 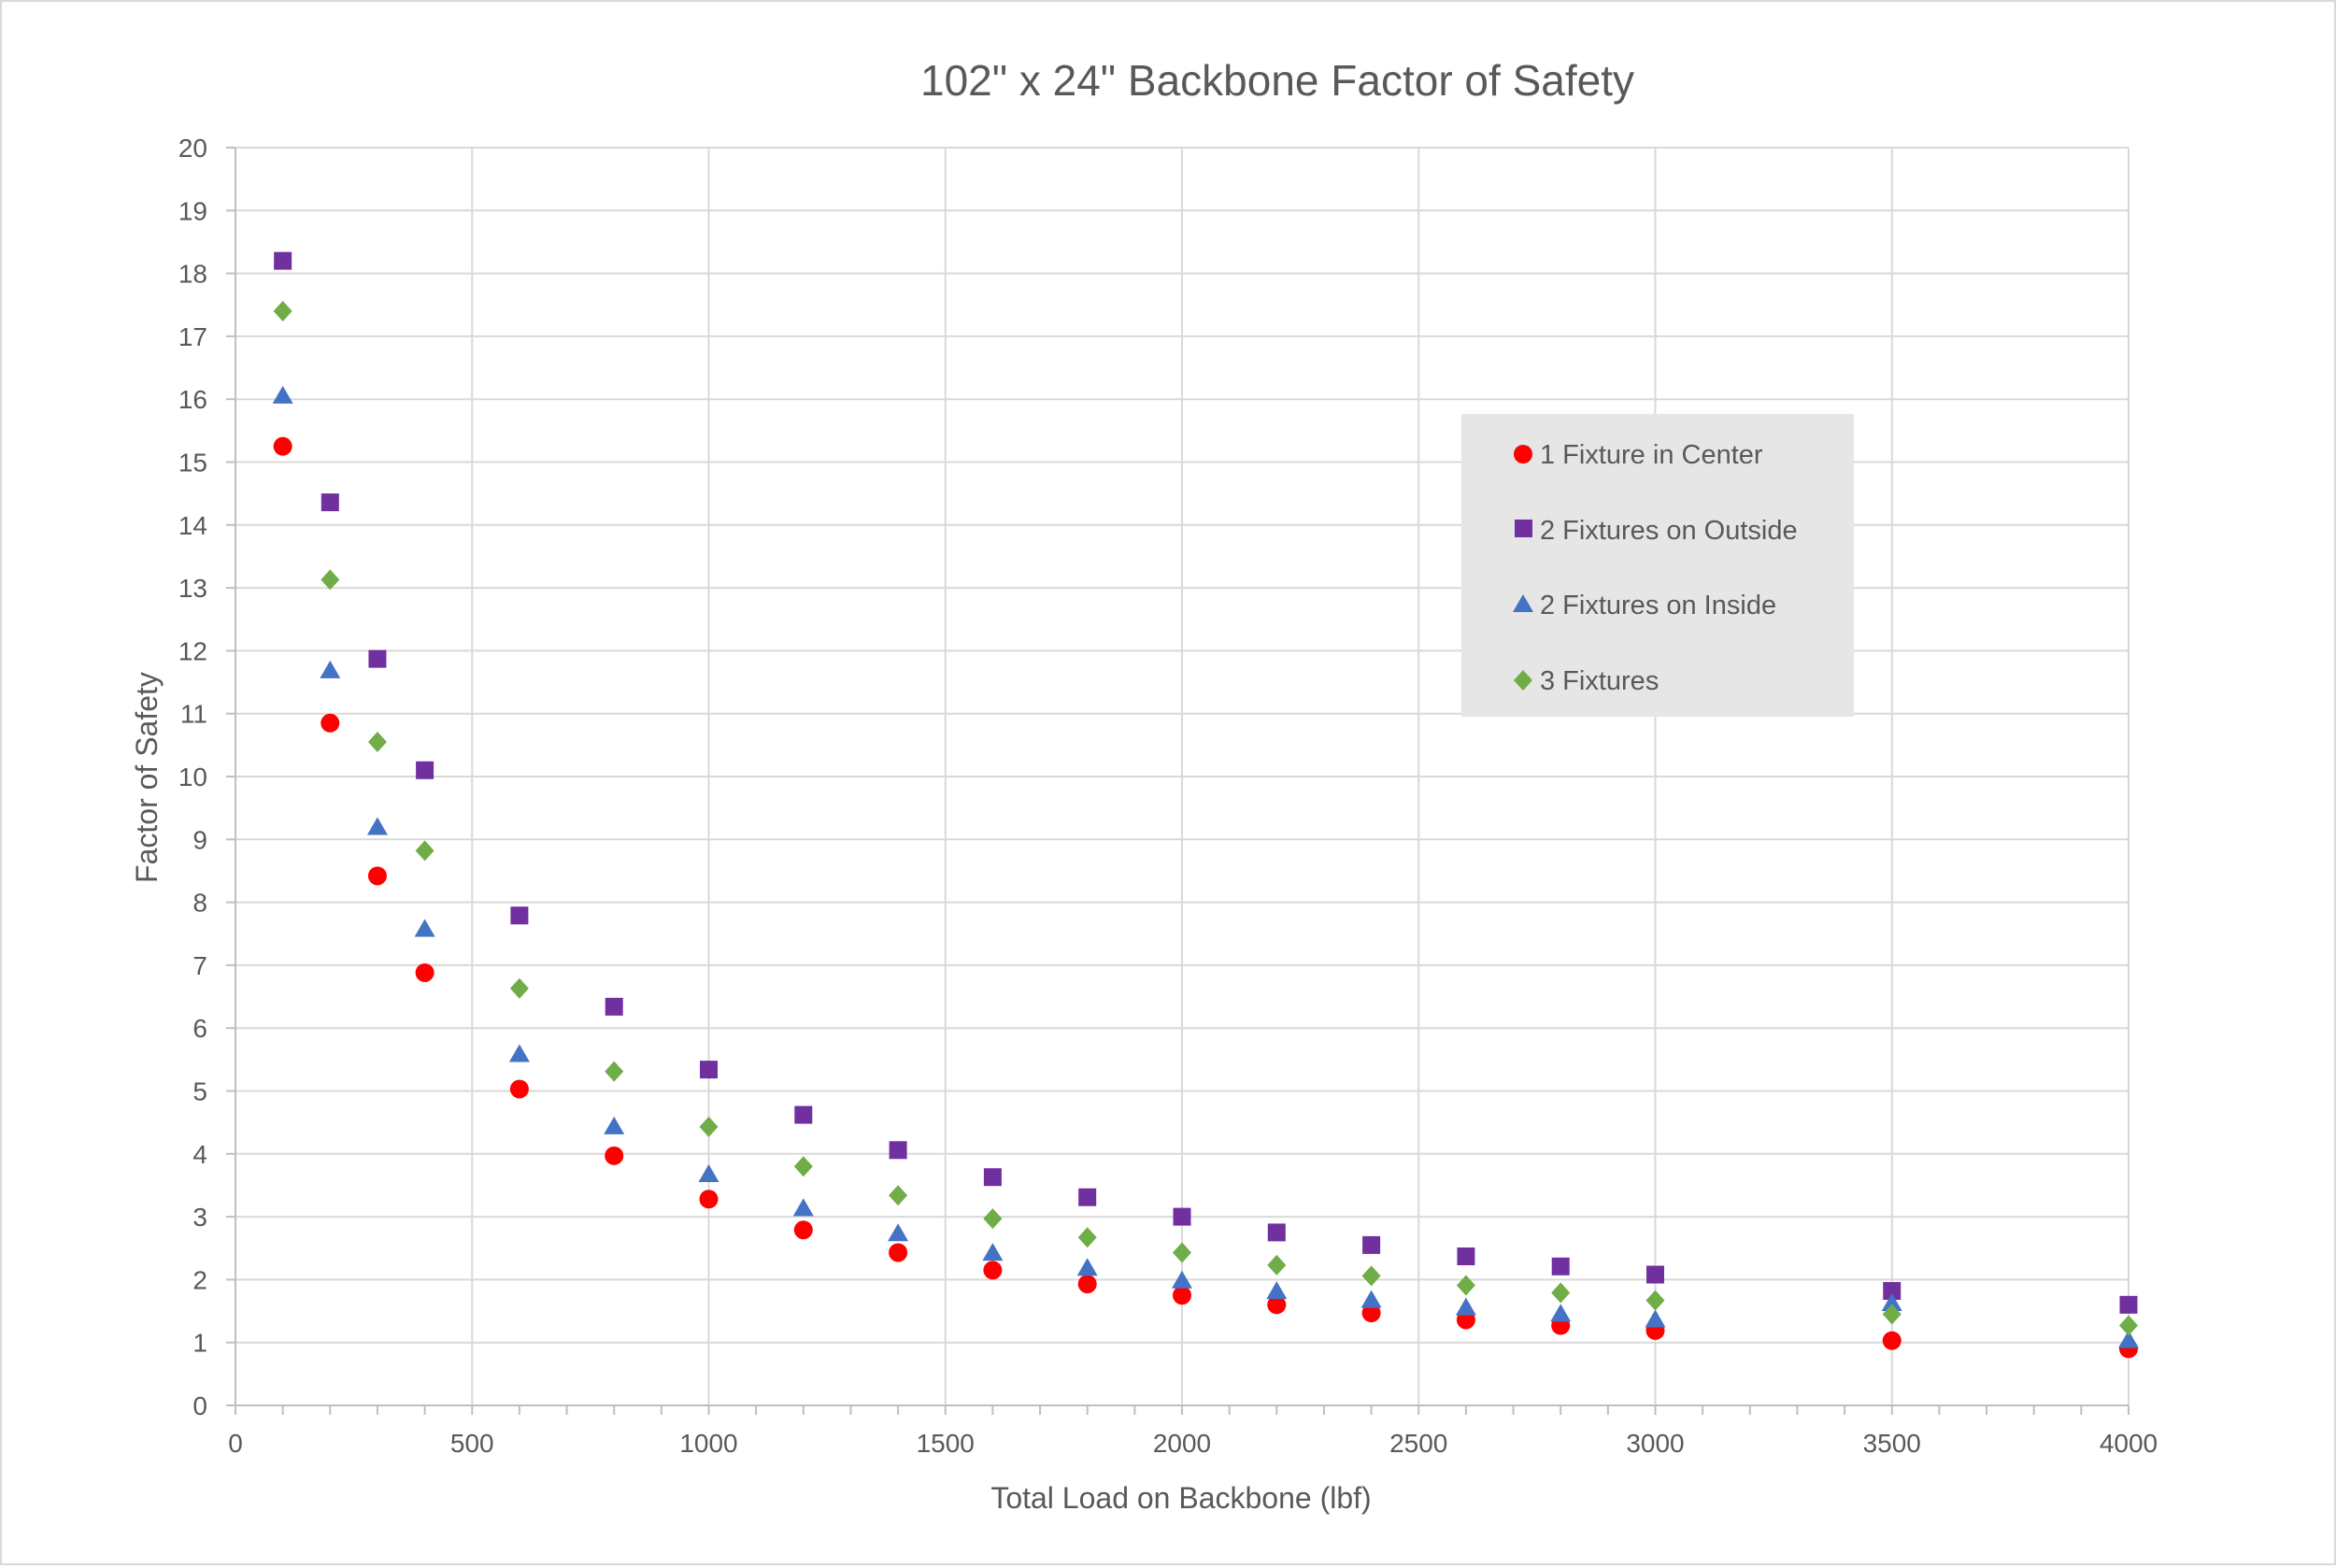 What do you see at coordinates (192, 275) in the screenshot?
I see `y-tick-label: 18` at bounding box center [192, 275].